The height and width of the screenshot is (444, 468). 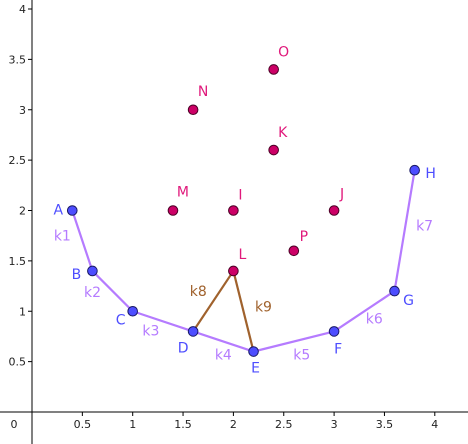 I want to click on y-tick-label: 2.5, so click(x=18, y=160).